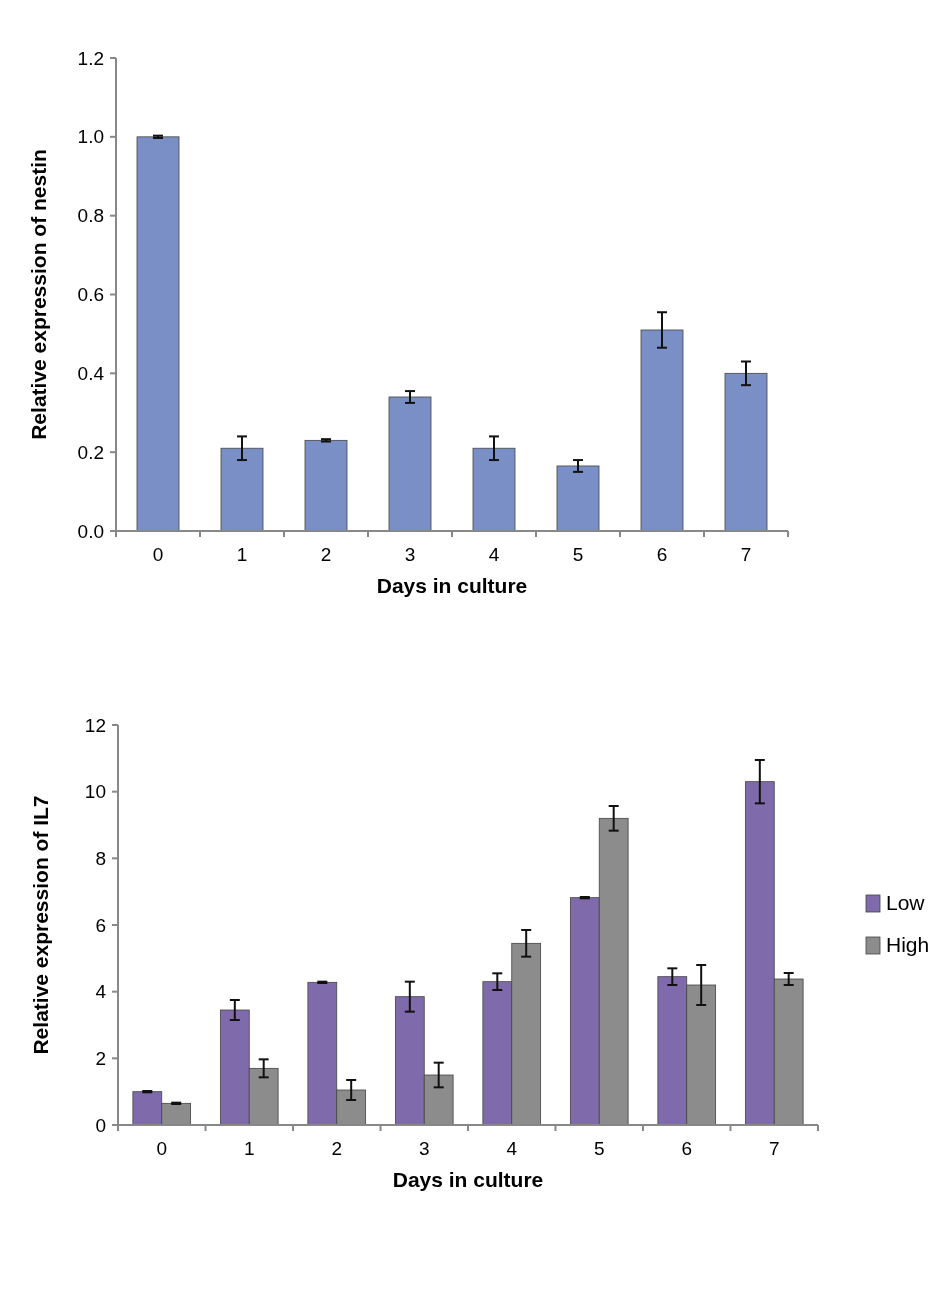  I want to click on y-tick-label: 0.6, so click(90, 295).